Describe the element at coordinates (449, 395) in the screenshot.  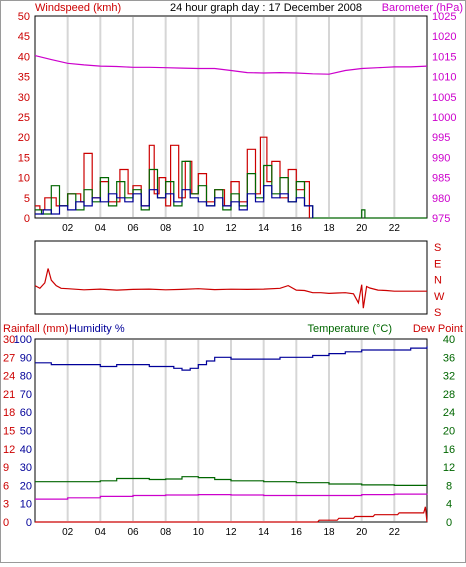
I see `temperature-tick-label: 28` at that location.